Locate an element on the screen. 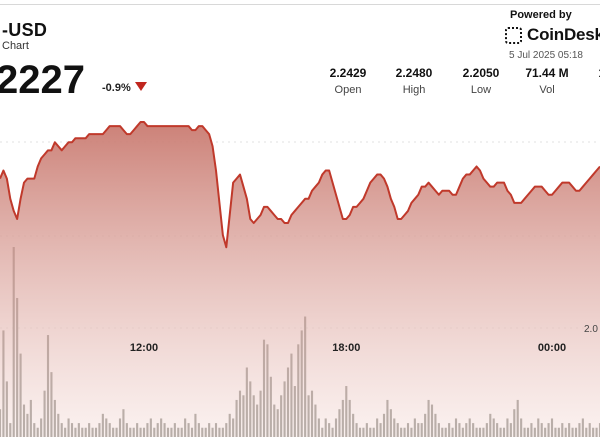 The height and width of the screenshot is (437, 600). stat-high-label: High is located at coordinates (414, 90).